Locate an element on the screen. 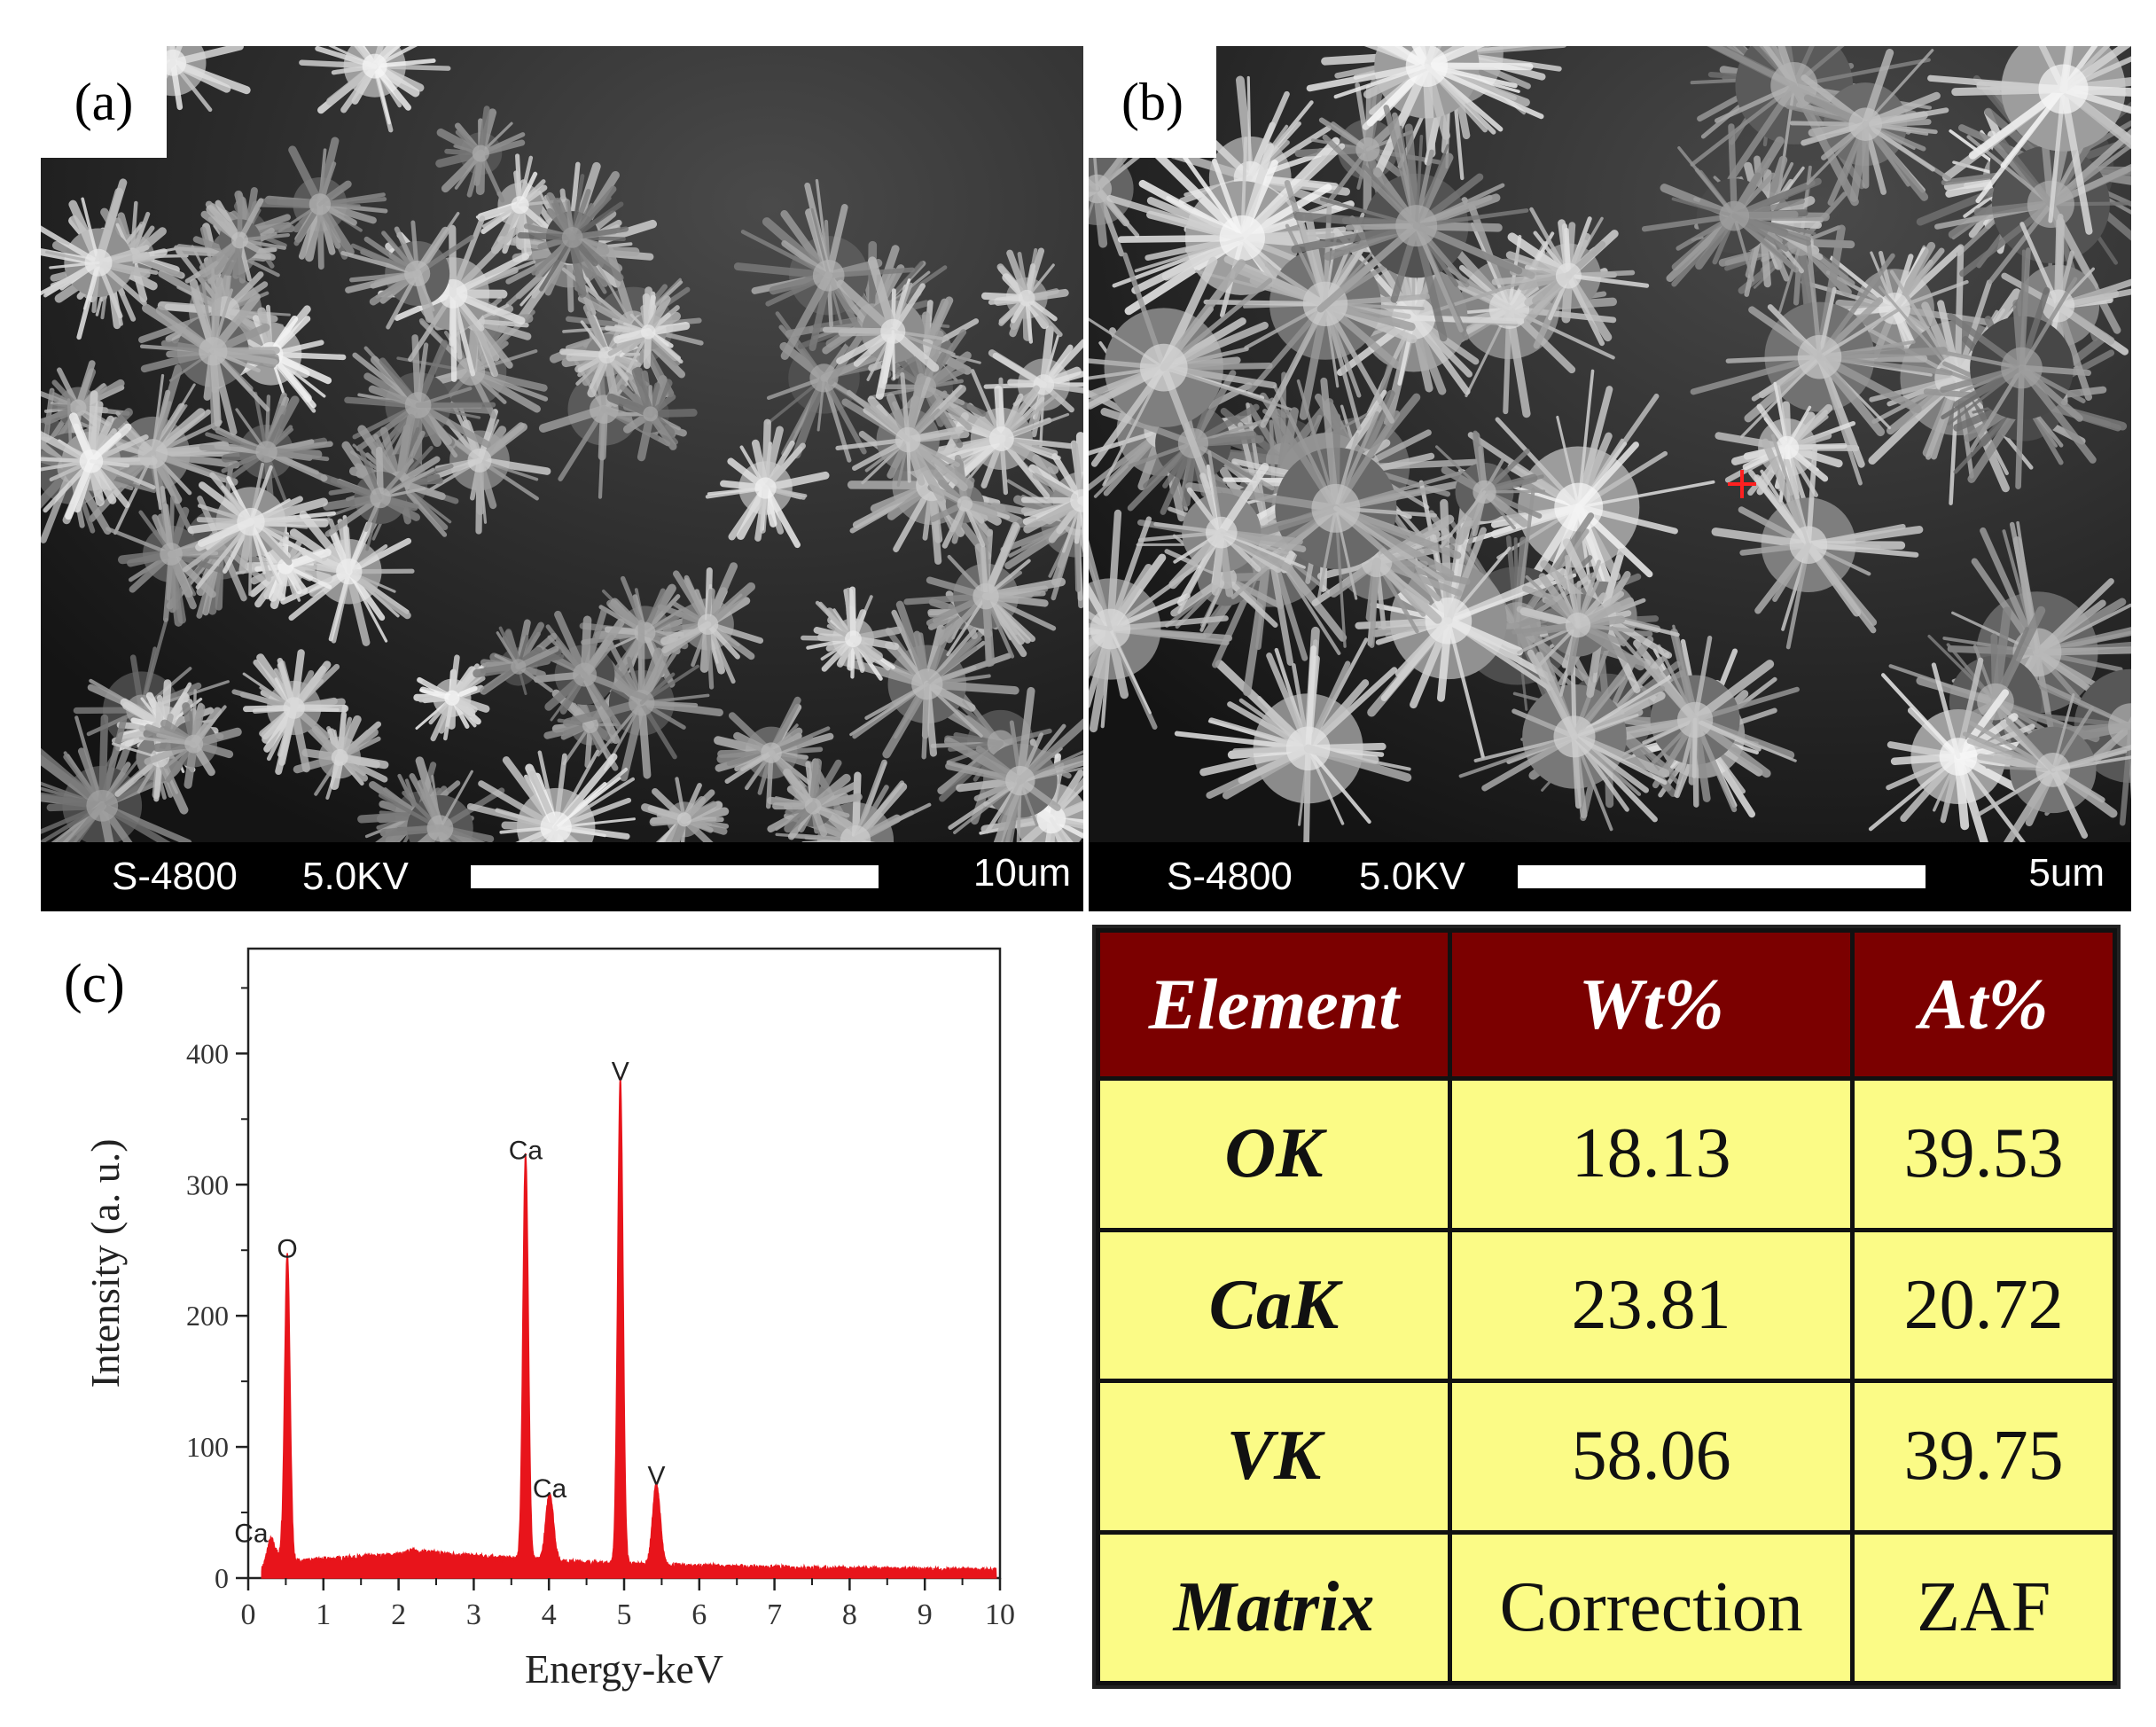 The height and width of the screenshot is (1727, 2156). table-row: OK 18.13 39.53 is located at coordinates (1606, 1154).